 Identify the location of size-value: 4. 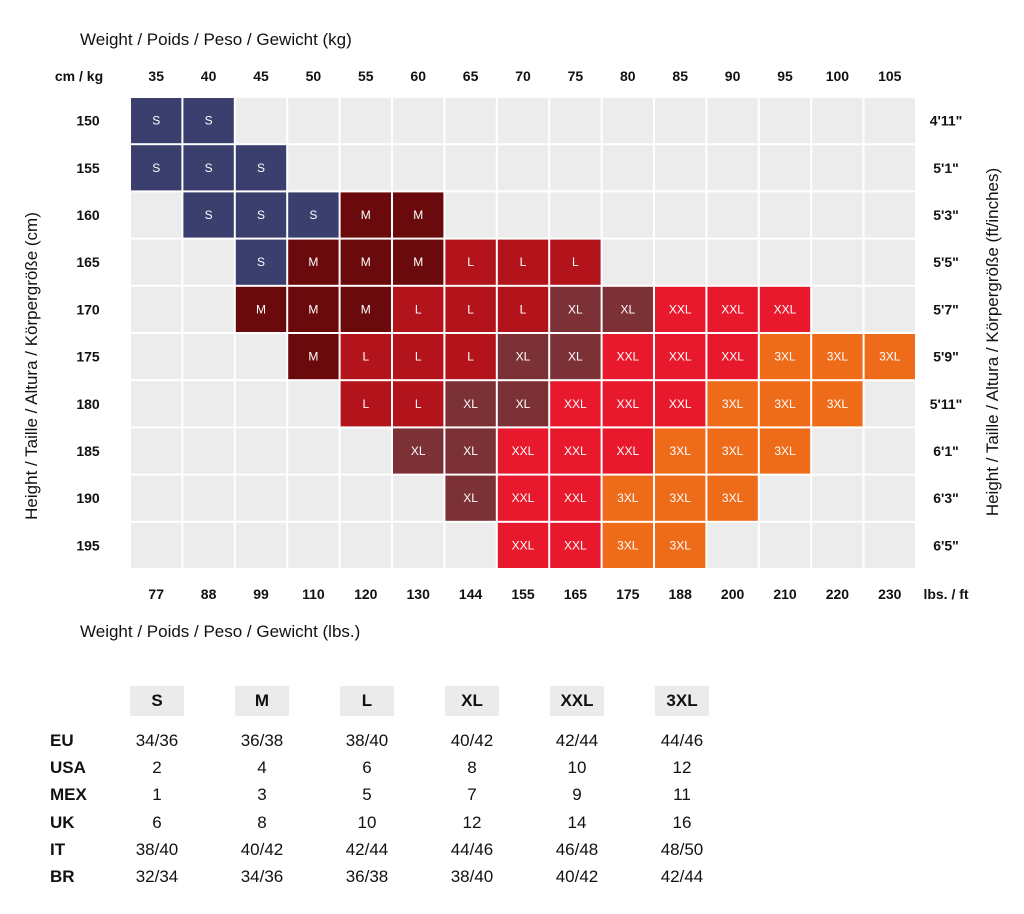
(262, 768).